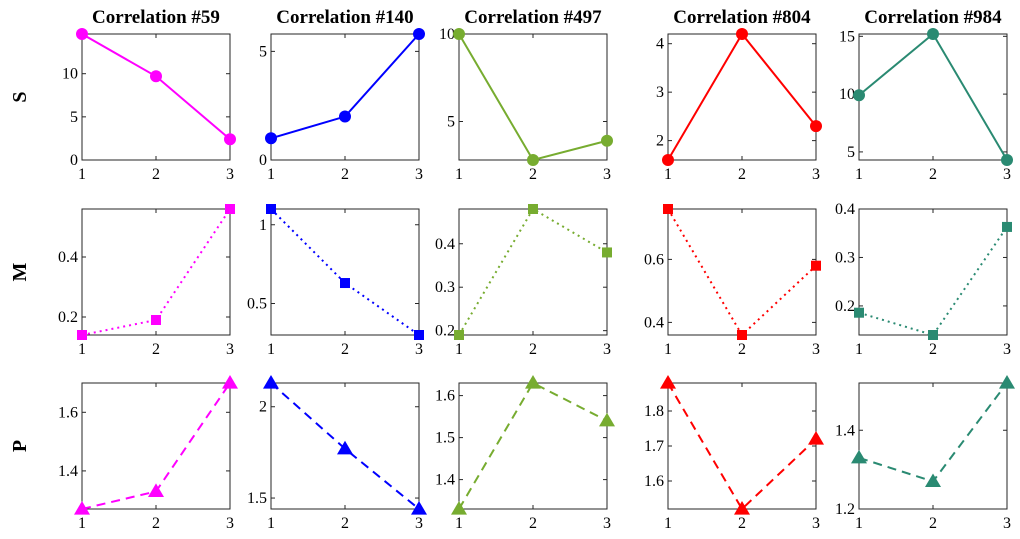 This screenshot has height=539, width=1020. I want to click on series-line-m, so click(345, 272).